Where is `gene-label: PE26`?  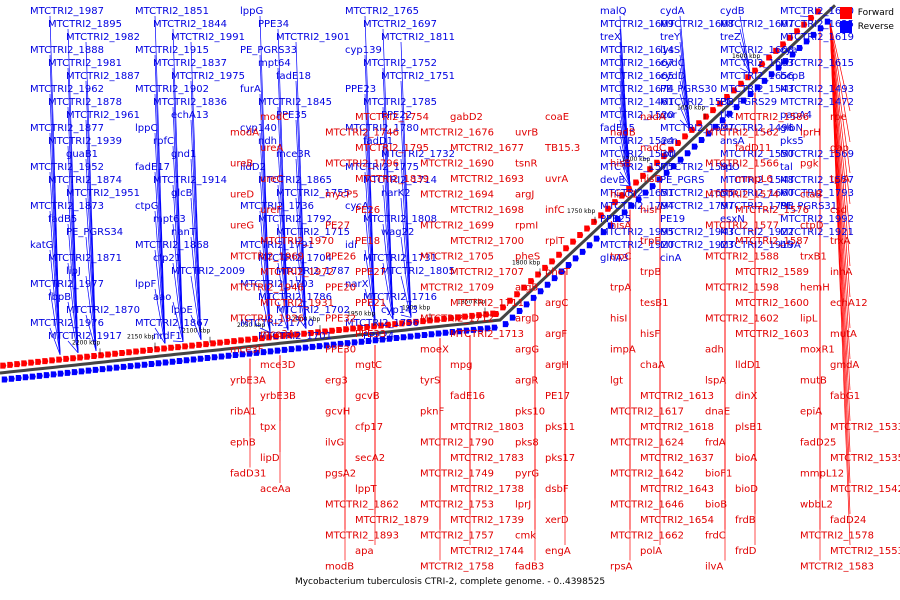
gene-label: PE26 is located at coordinates (367, 210).